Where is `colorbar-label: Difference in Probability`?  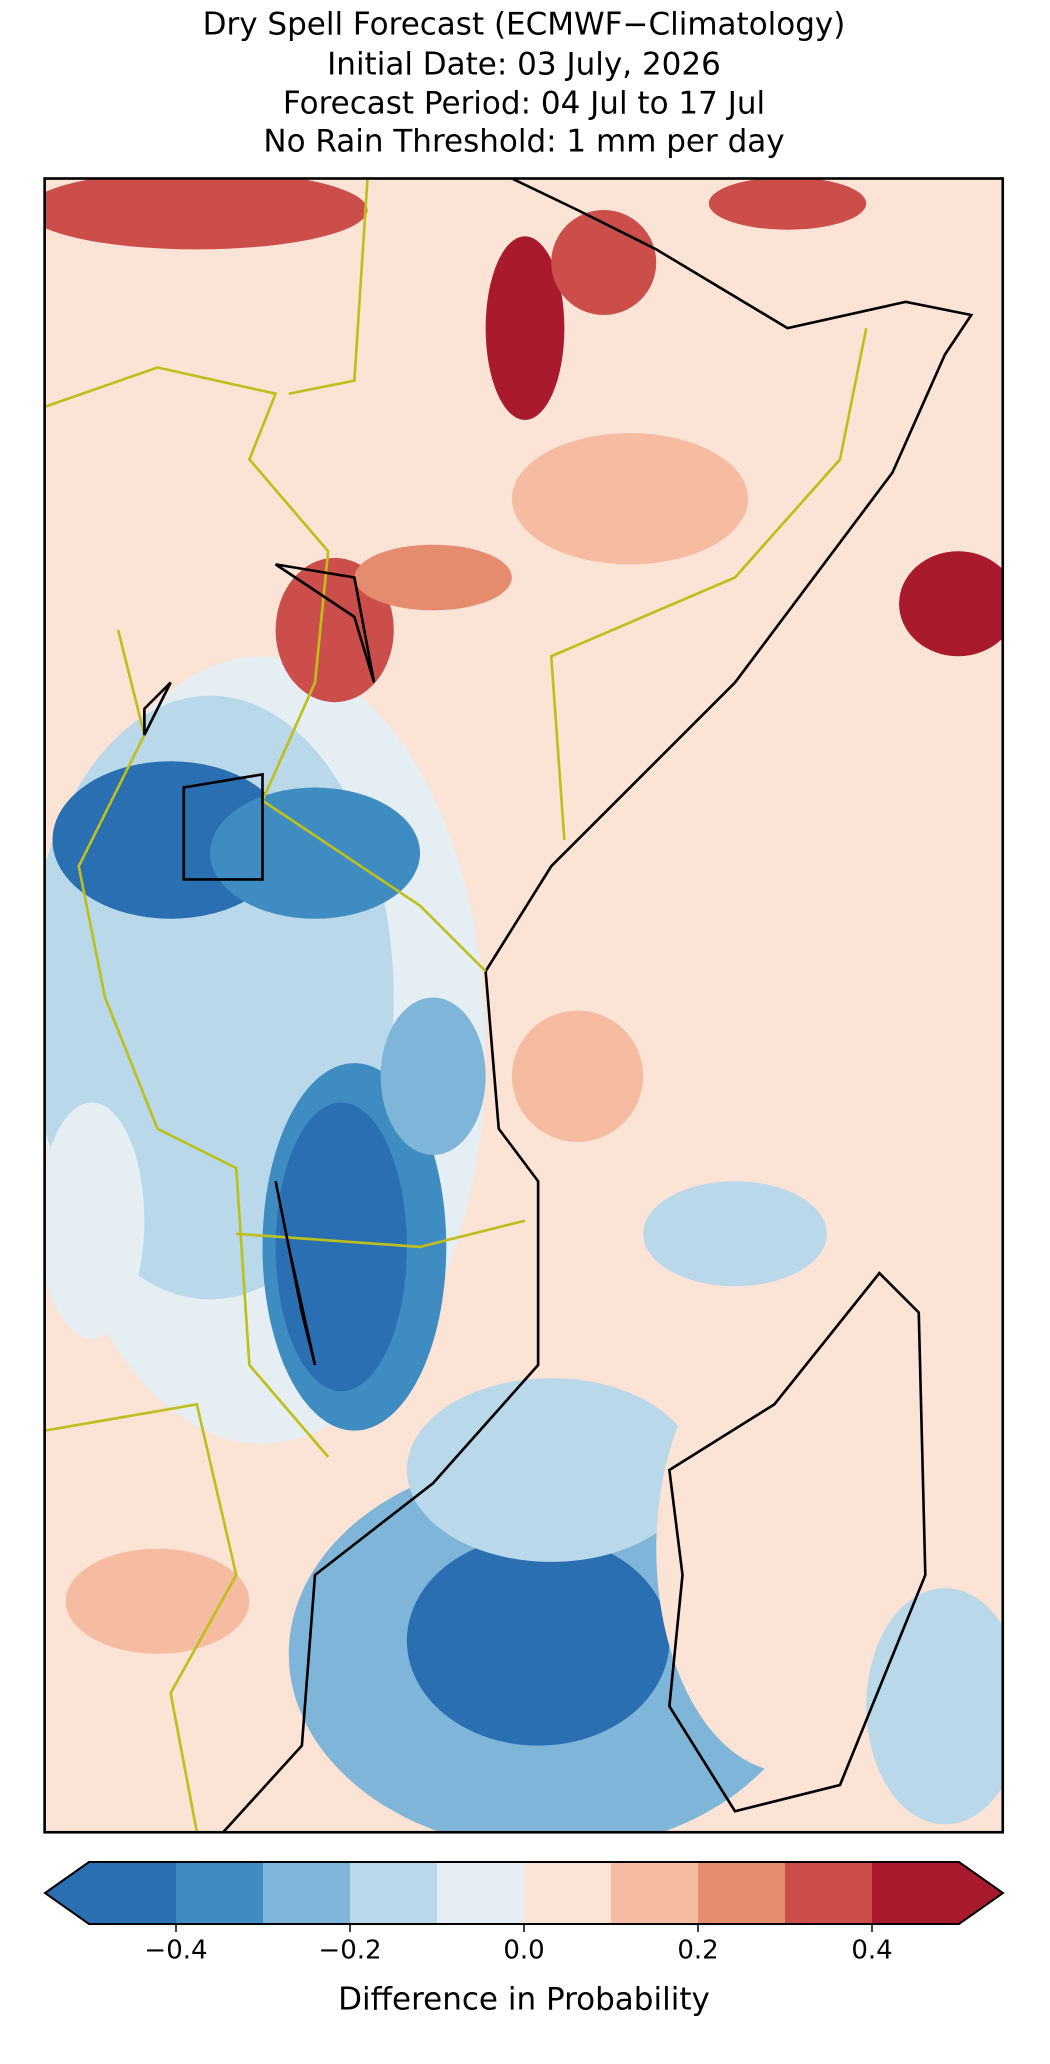
colorbar-label: Difference in Probability is located at coordinates (524, 2000).